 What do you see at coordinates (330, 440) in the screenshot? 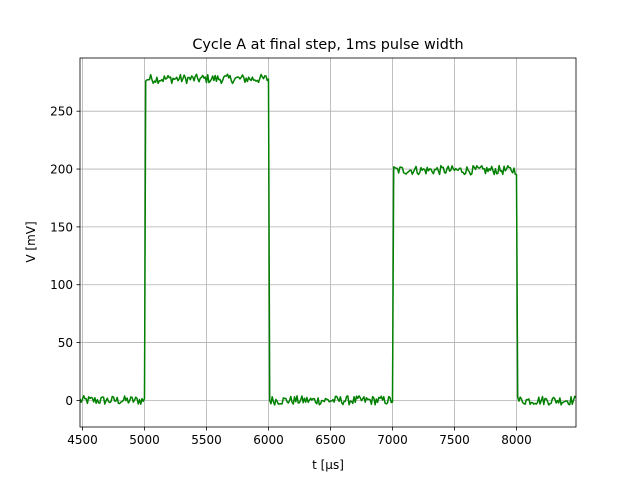
I see `x-tick-label: 6500` at bounding box center [330, 440].